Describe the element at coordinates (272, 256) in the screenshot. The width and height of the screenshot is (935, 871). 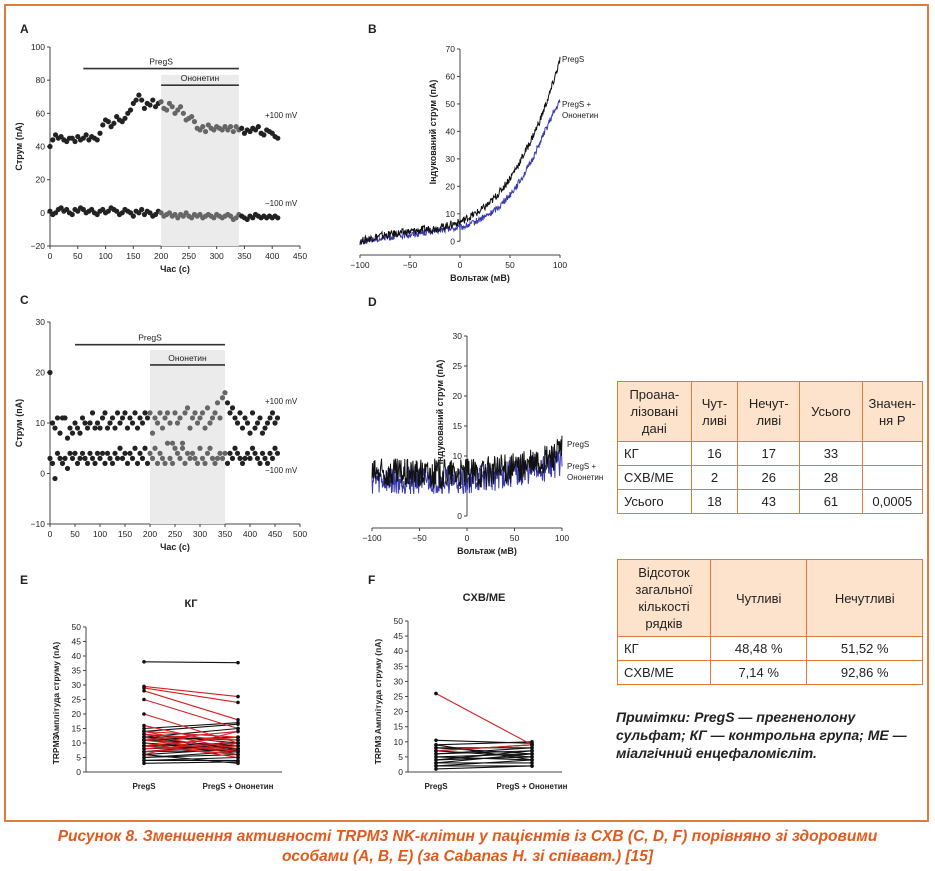
I see `x-tick-label: 400` at that location.